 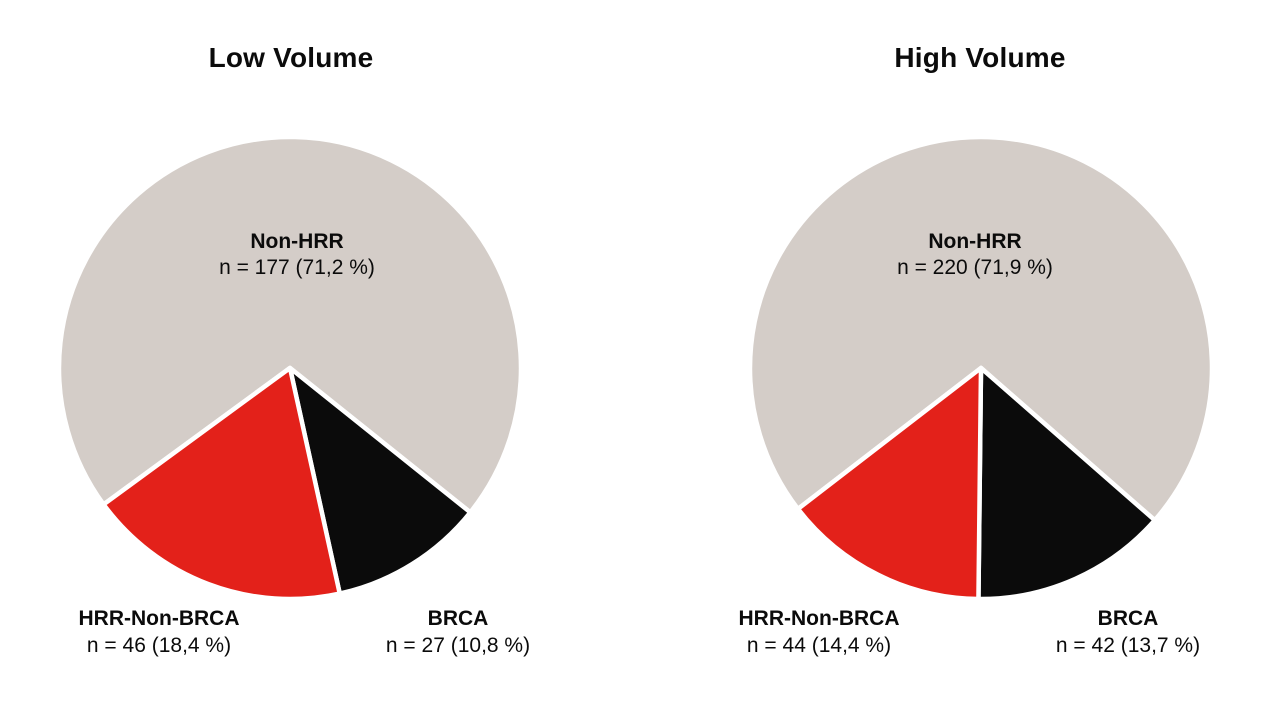 What do you see at coordinates (819, 632) in the screenshot?
I see `slice-label-hrr-non-brca-high: HRR-Non-BRCA n = 44 (14,4 %)` at bounding box center [819, 632].